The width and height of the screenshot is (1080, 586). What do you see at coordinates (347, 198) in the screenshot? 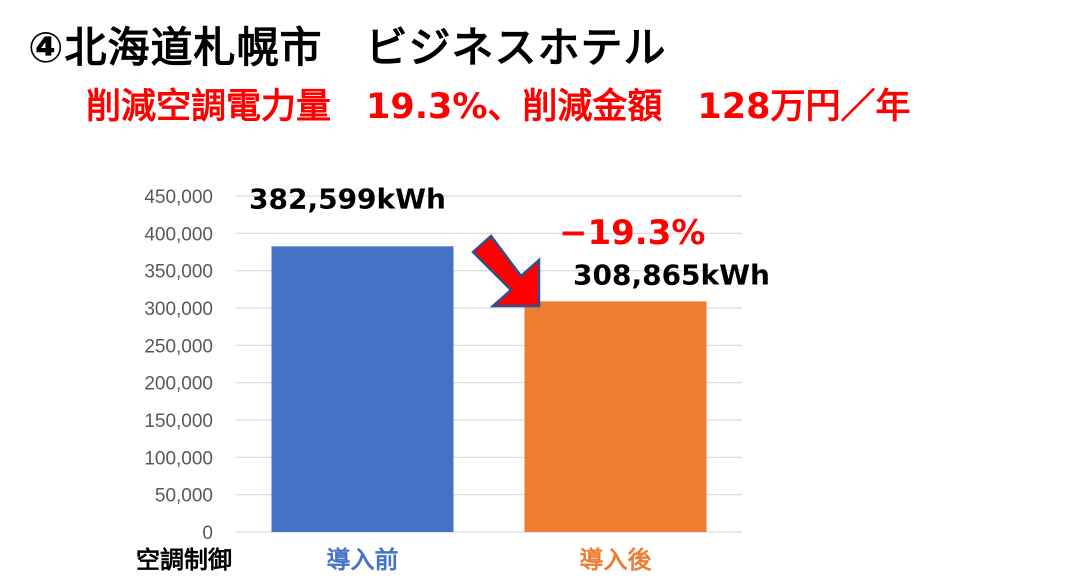
I see `bar-value-label: 382,599kWh` at bounding box center [347, 198].